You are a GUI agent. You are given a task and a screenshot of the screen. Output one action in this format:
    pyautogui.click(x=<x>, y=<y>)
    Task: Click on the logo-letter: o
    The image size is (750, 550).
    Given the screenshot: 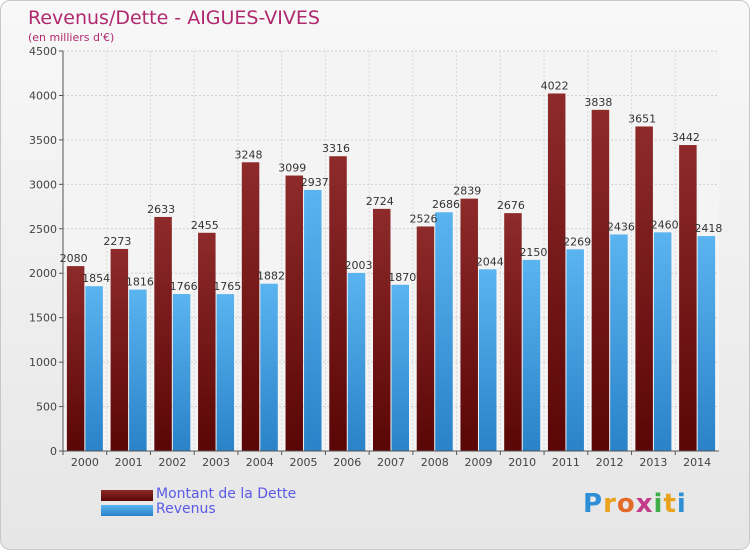 What is the action you would take?
    pyautogui.click(x=626, y=504)
    